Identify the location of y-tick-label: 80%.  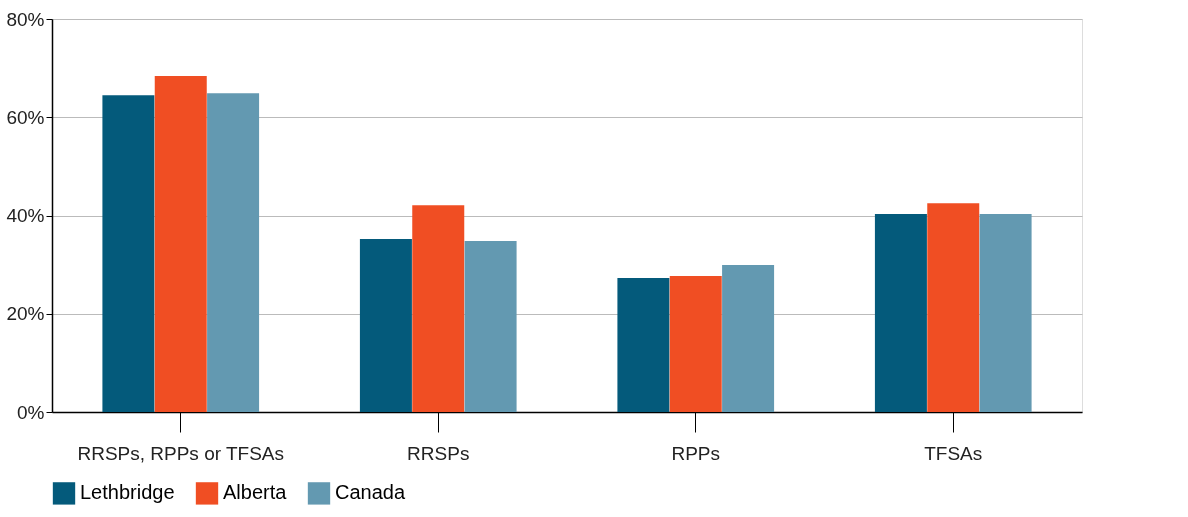
(25, 19).